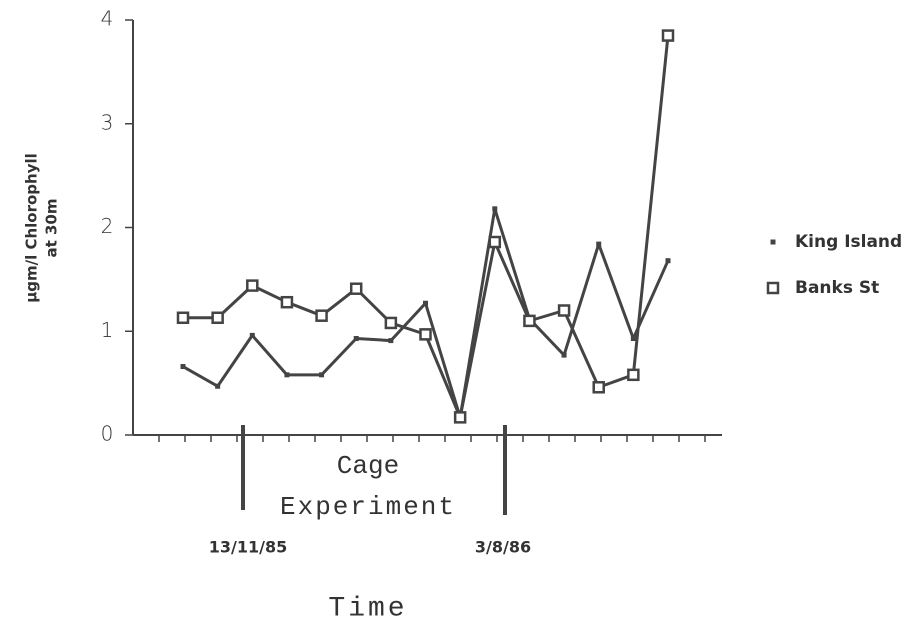 Image resolution: width=919 pixels, height=629 pixels. I want to click on y-tick-label: 0, so click(107, 434).